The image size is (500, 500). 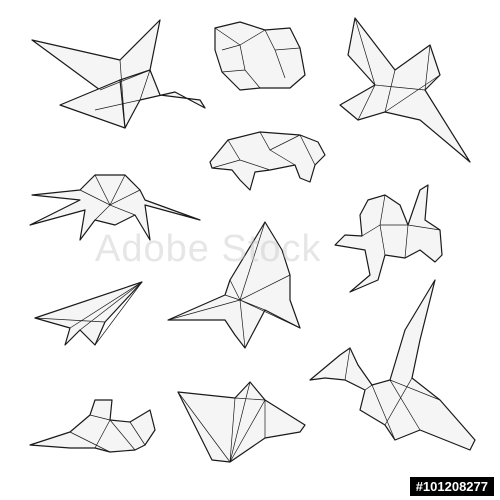 I want to click on origami-paper-plane, so click(x=88, y=313).